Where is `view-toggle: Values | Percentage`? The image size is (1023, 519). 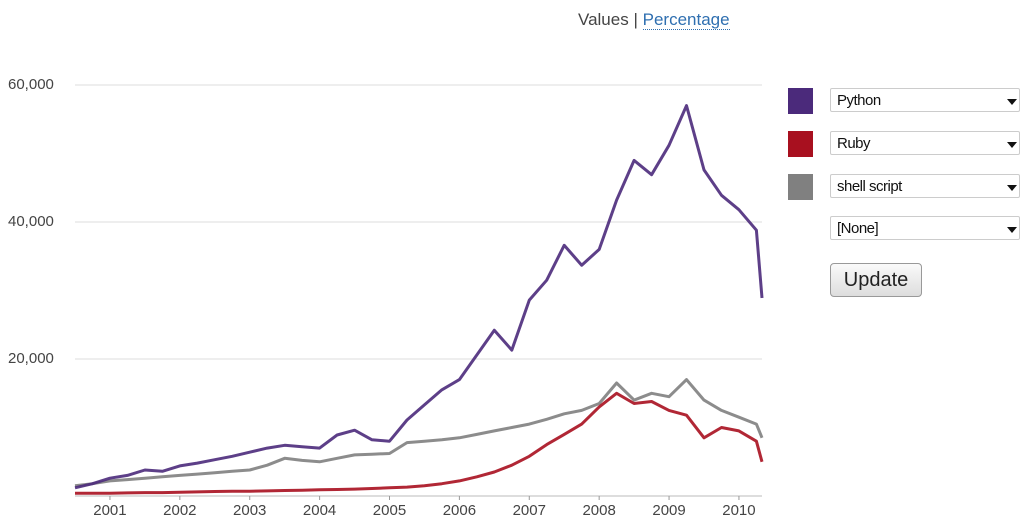 view-toggle: Values | Percentage is located at coordinates (654, 20).